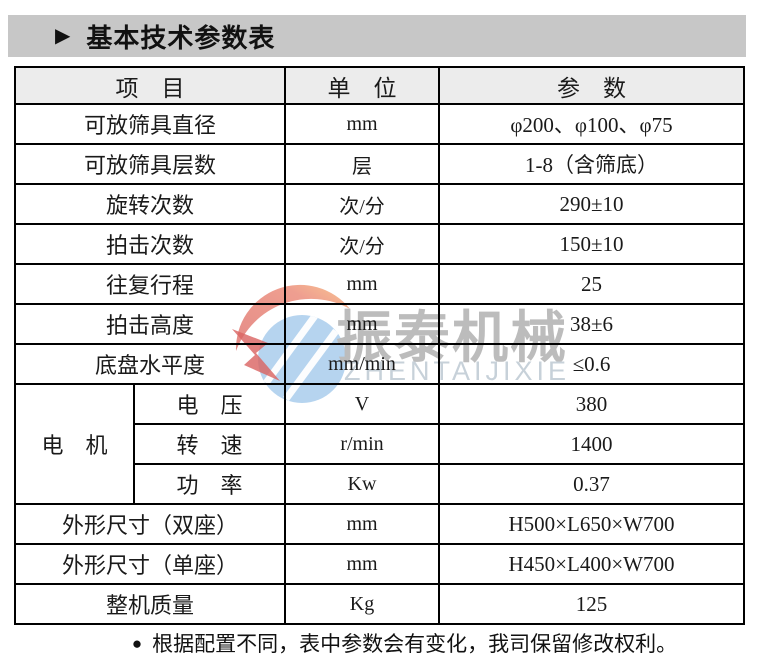 The image size is (759, 666). Describe the element at coordinates (362, 484) in the screenshot. I see `row-unit: Kw` at that location.